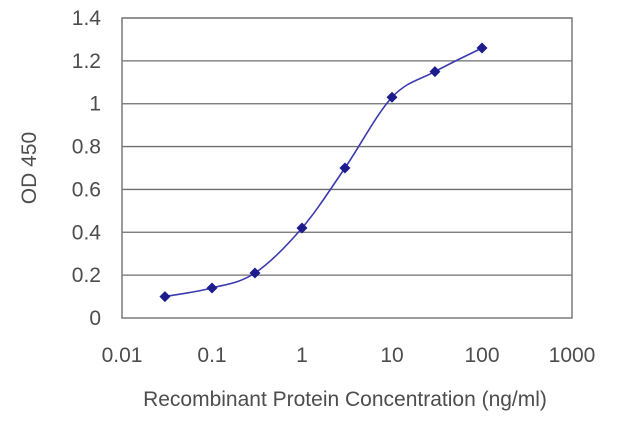 Image resolution: width=640 pixels, height=427 pixels. I want to click on x-tick-label: 1000, so click(572, 355).